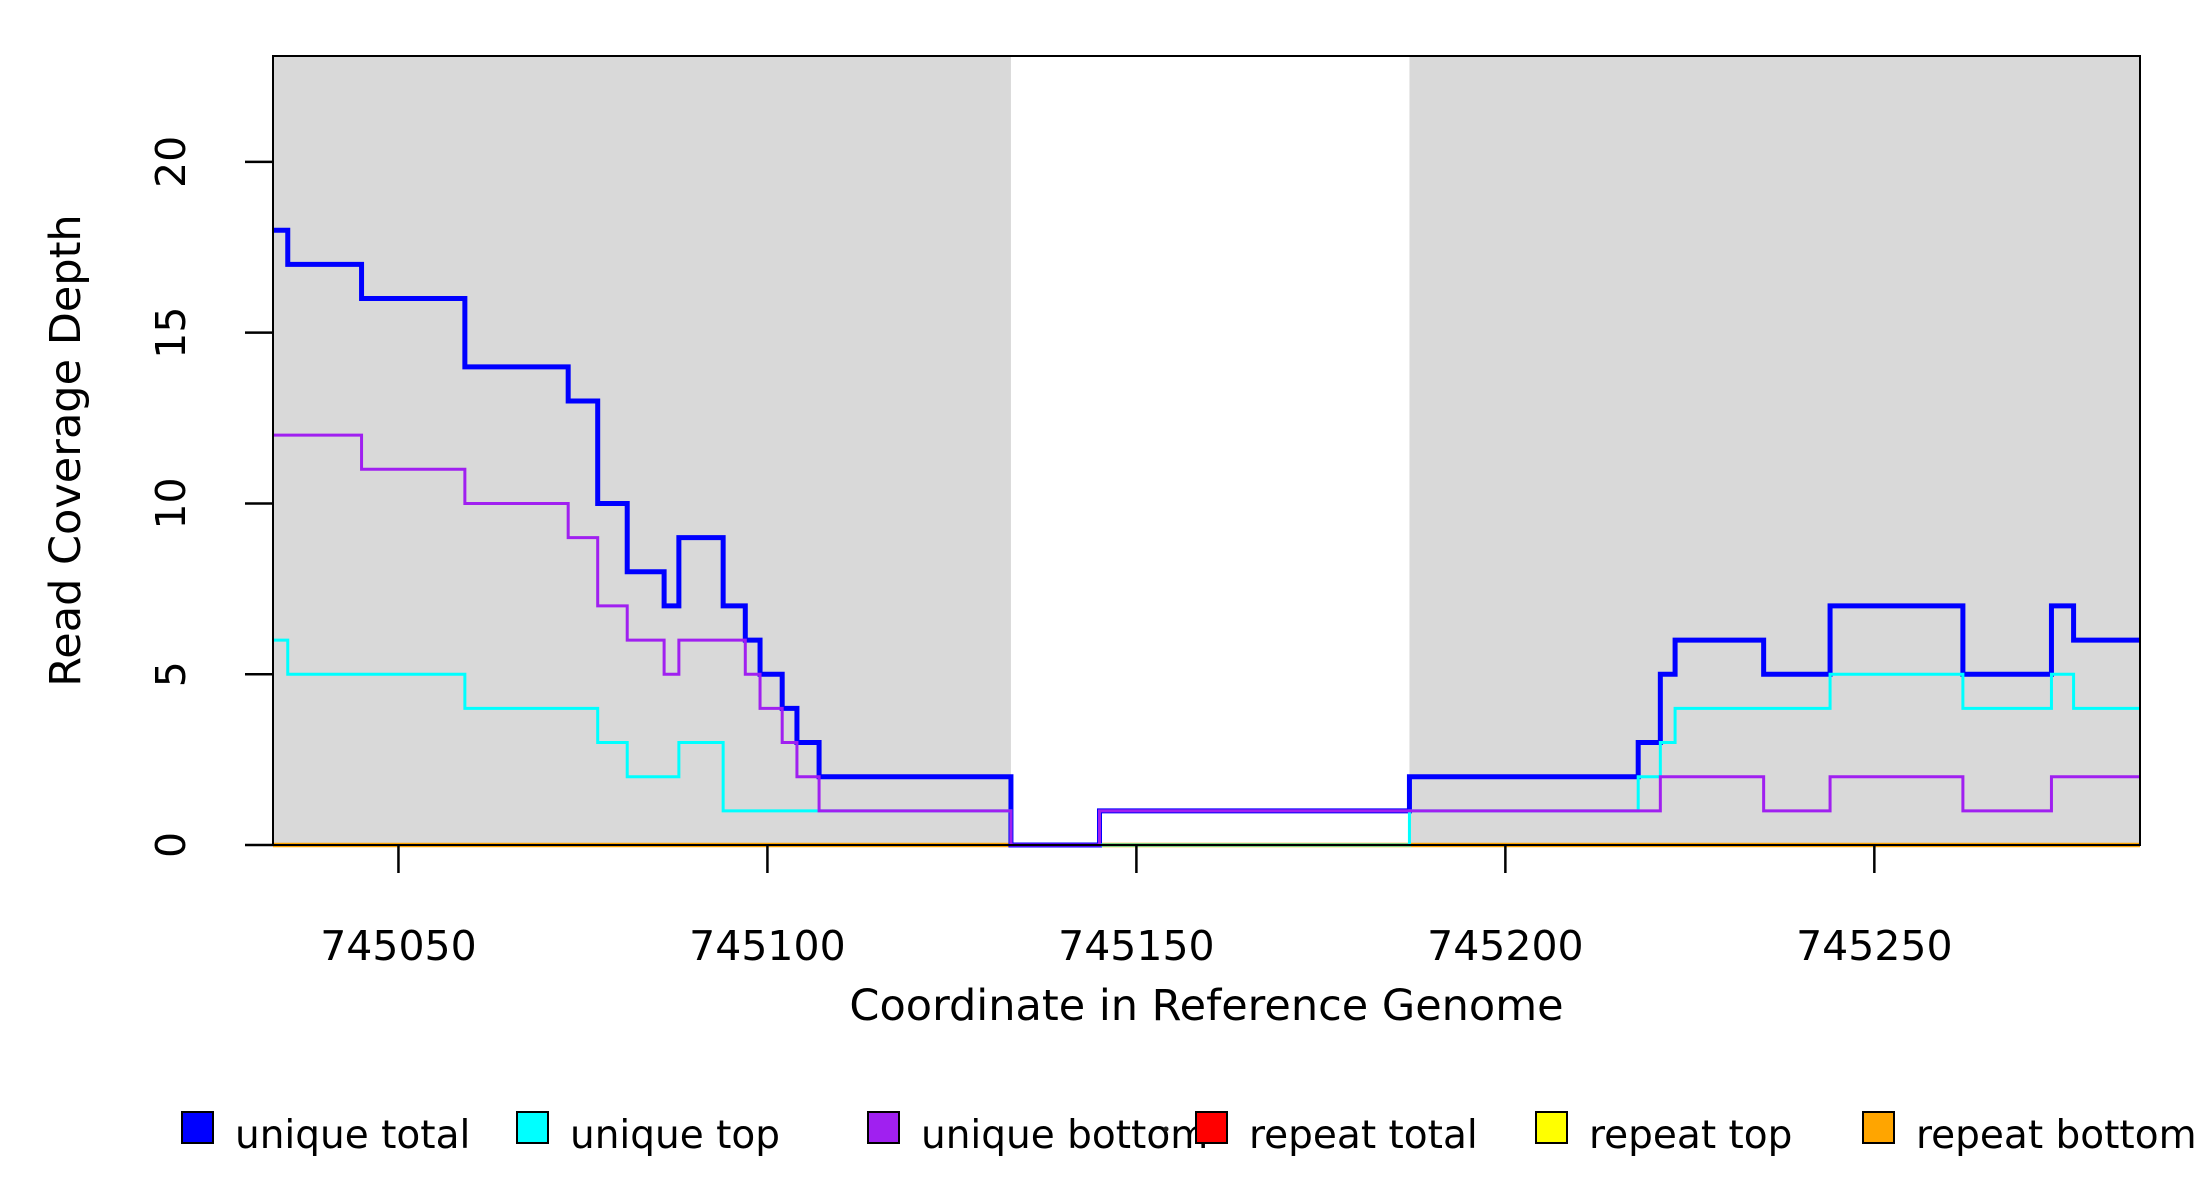 The width and height of the screenshot is (2200, 1200). What do you see at coordinates (1551, 1127) in the screenshot?
I see `legend-swatch-repeat-top` at bounding box center [1551, 1127].